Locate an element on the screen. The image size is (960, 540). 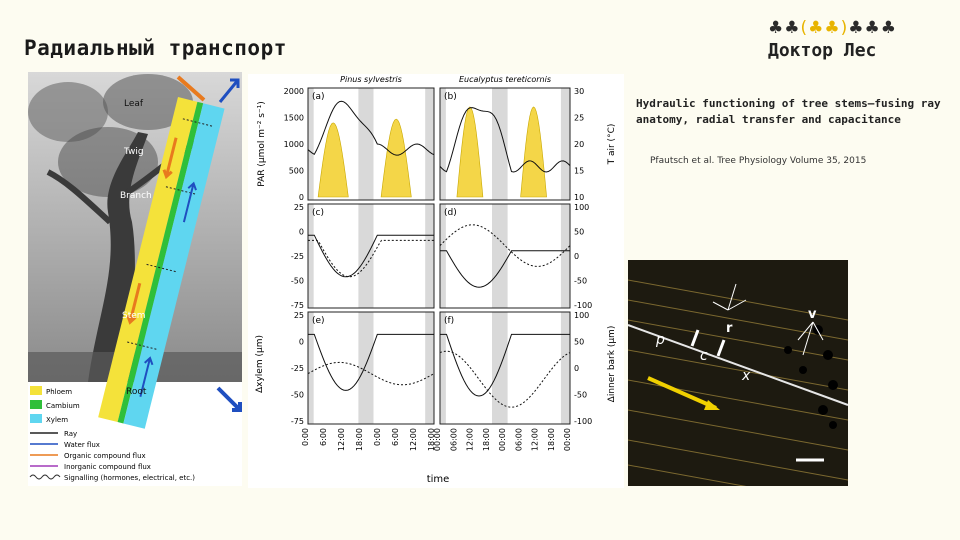
panel-label: (f) is located at coordinates (449, 321).